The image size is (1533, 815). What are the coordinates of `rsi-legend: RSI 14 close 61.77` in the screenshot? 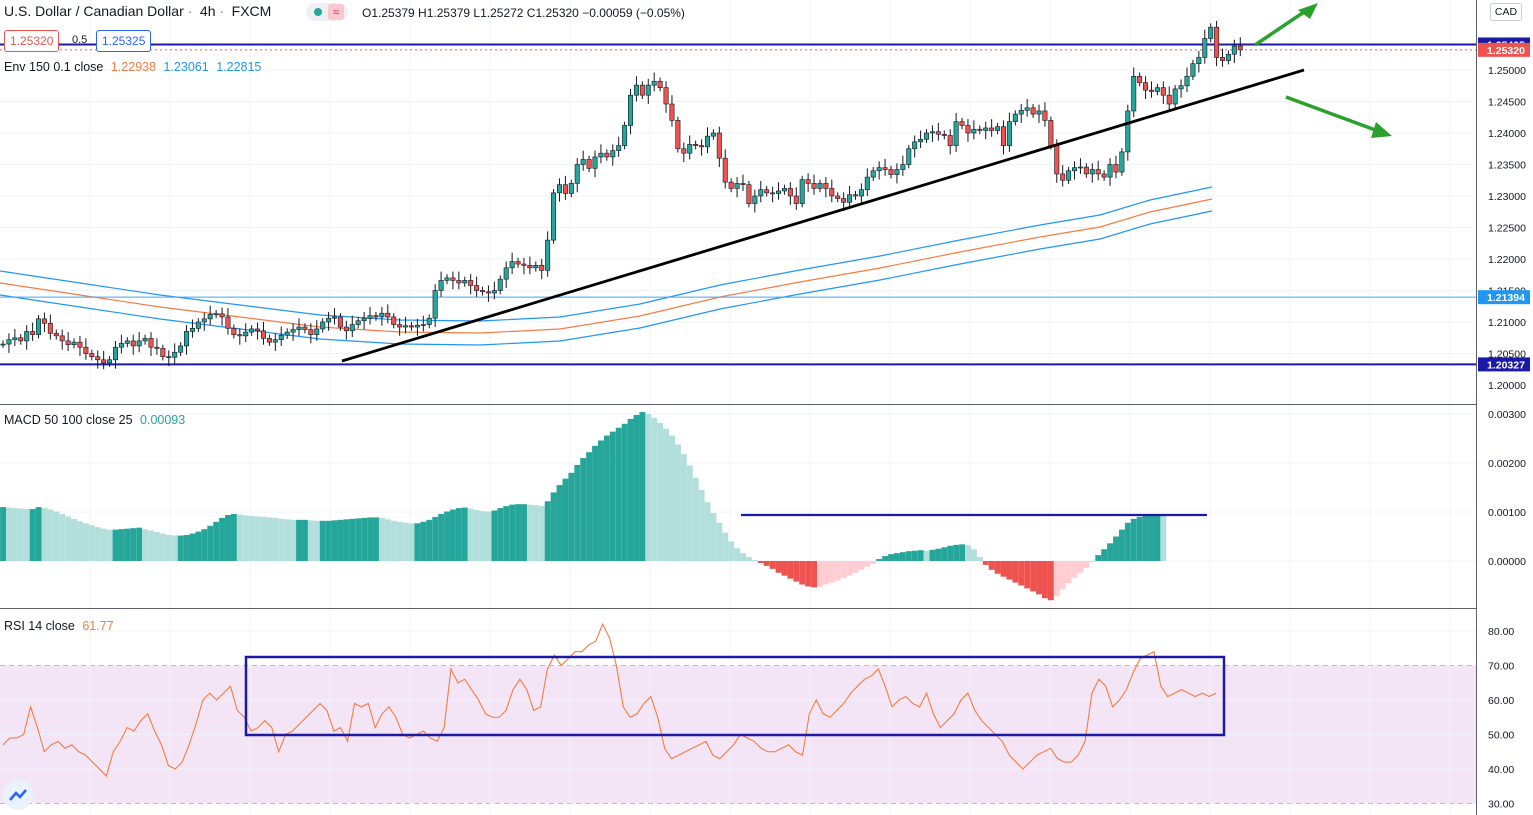 It's located at (61, 626).